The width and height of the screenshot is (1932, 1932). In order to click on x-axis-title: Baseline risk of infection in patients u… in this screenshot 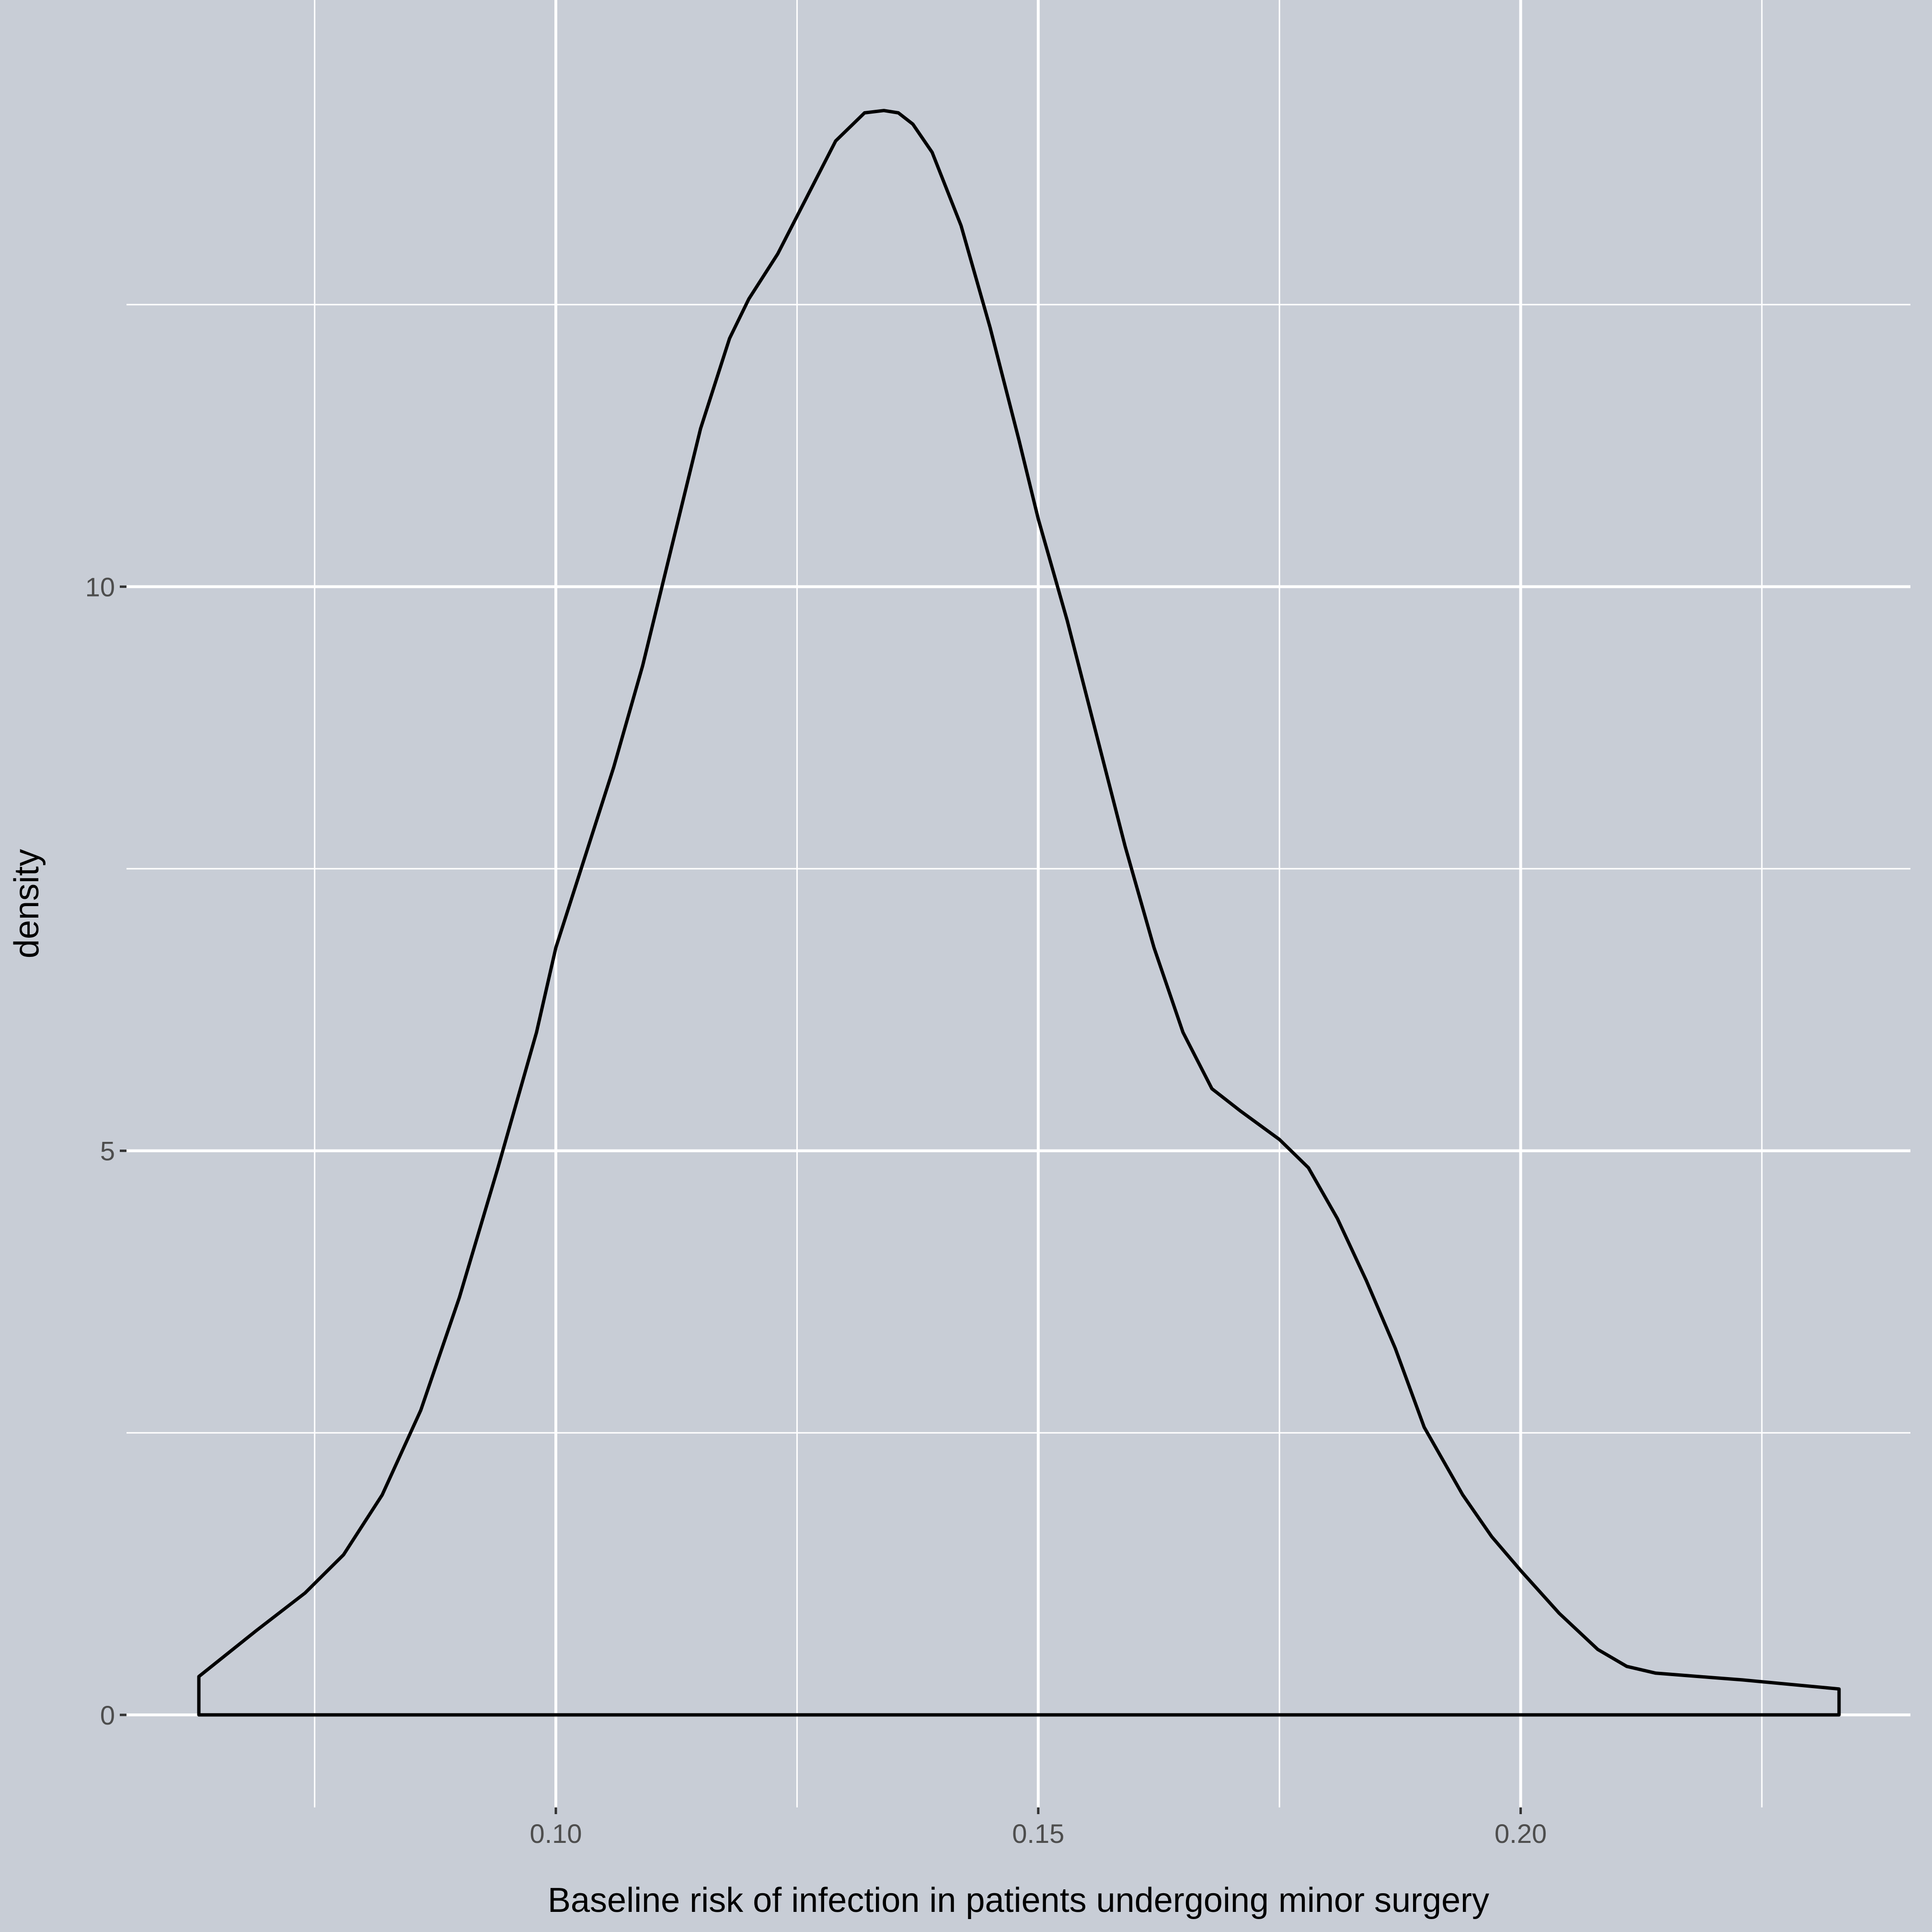, I will do `click(1019, 1901)`.